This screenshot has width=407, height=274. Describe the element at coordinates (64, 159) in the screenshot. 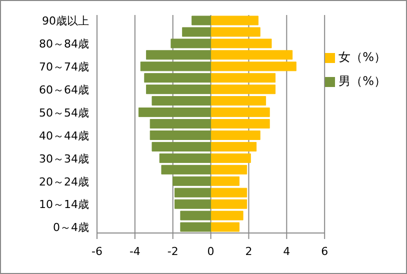

I see `y-tick-label: 30～34歳` at that location.